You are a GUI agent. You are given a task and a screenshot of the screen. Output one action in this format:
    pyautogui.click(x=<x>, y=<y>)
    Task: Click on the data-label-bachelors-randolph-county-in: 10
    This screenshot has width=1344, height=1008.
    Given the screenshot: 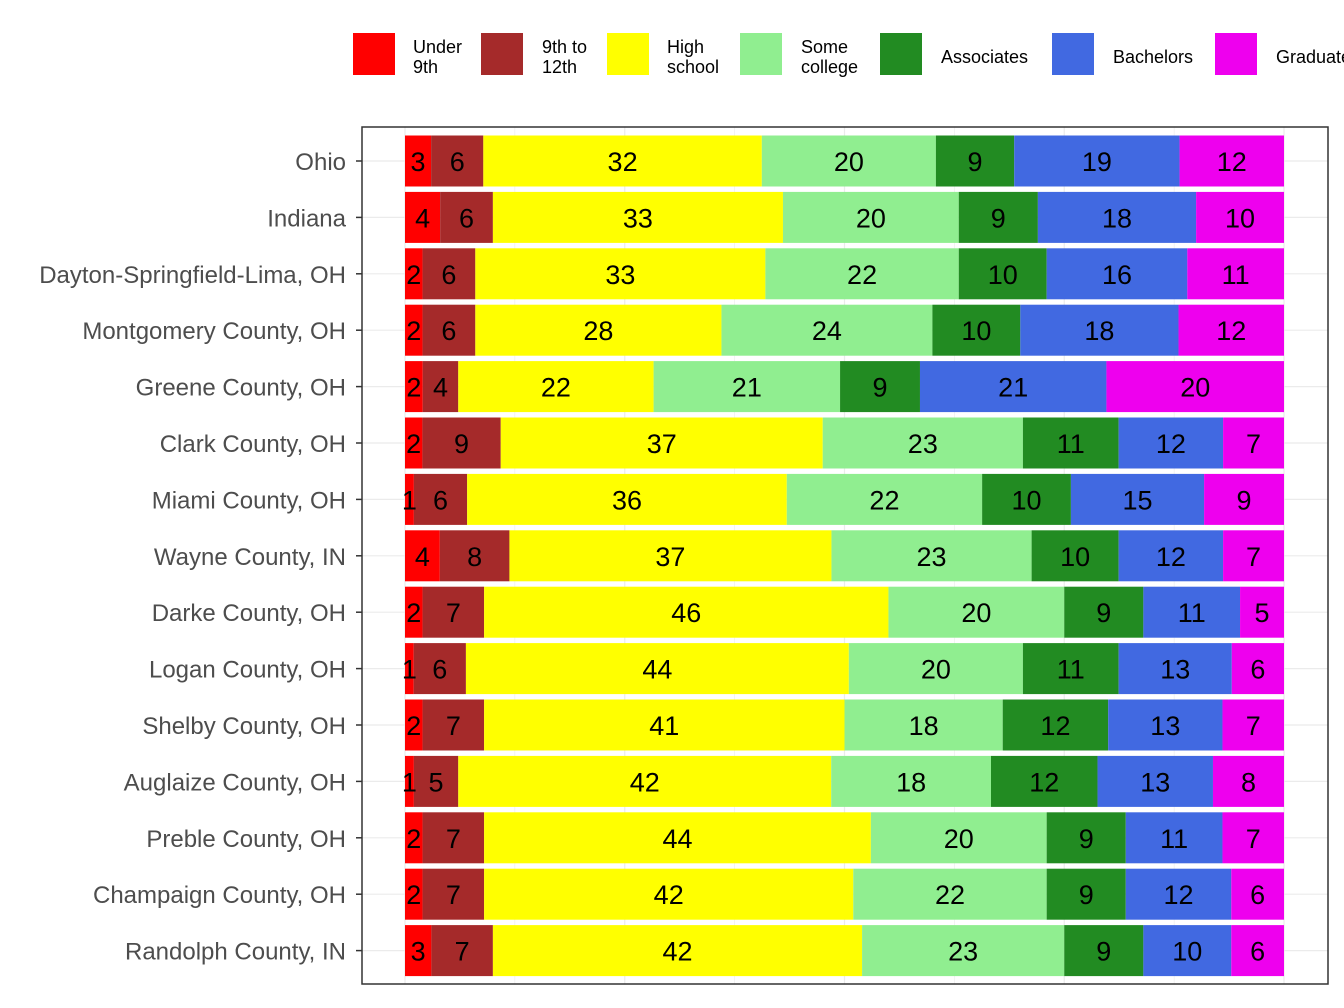 What is the action you would take?
    pyautogui.click(x=1187, y=952)
    